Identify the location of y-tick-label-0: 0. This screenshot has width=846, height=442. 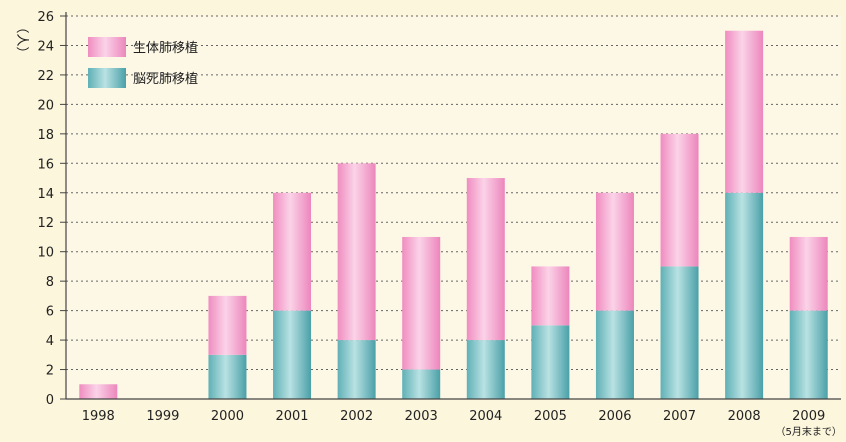
(50, 400).